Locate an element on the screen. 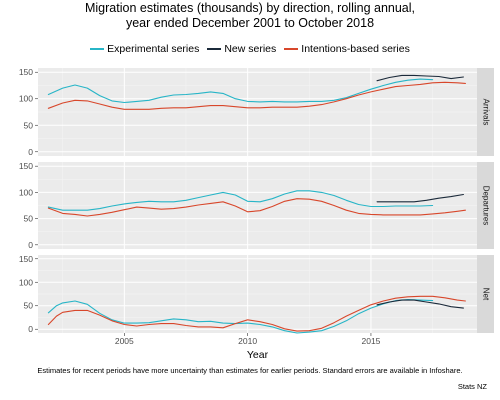  facet-strip-arrivals is located at coordinates (485, 112).